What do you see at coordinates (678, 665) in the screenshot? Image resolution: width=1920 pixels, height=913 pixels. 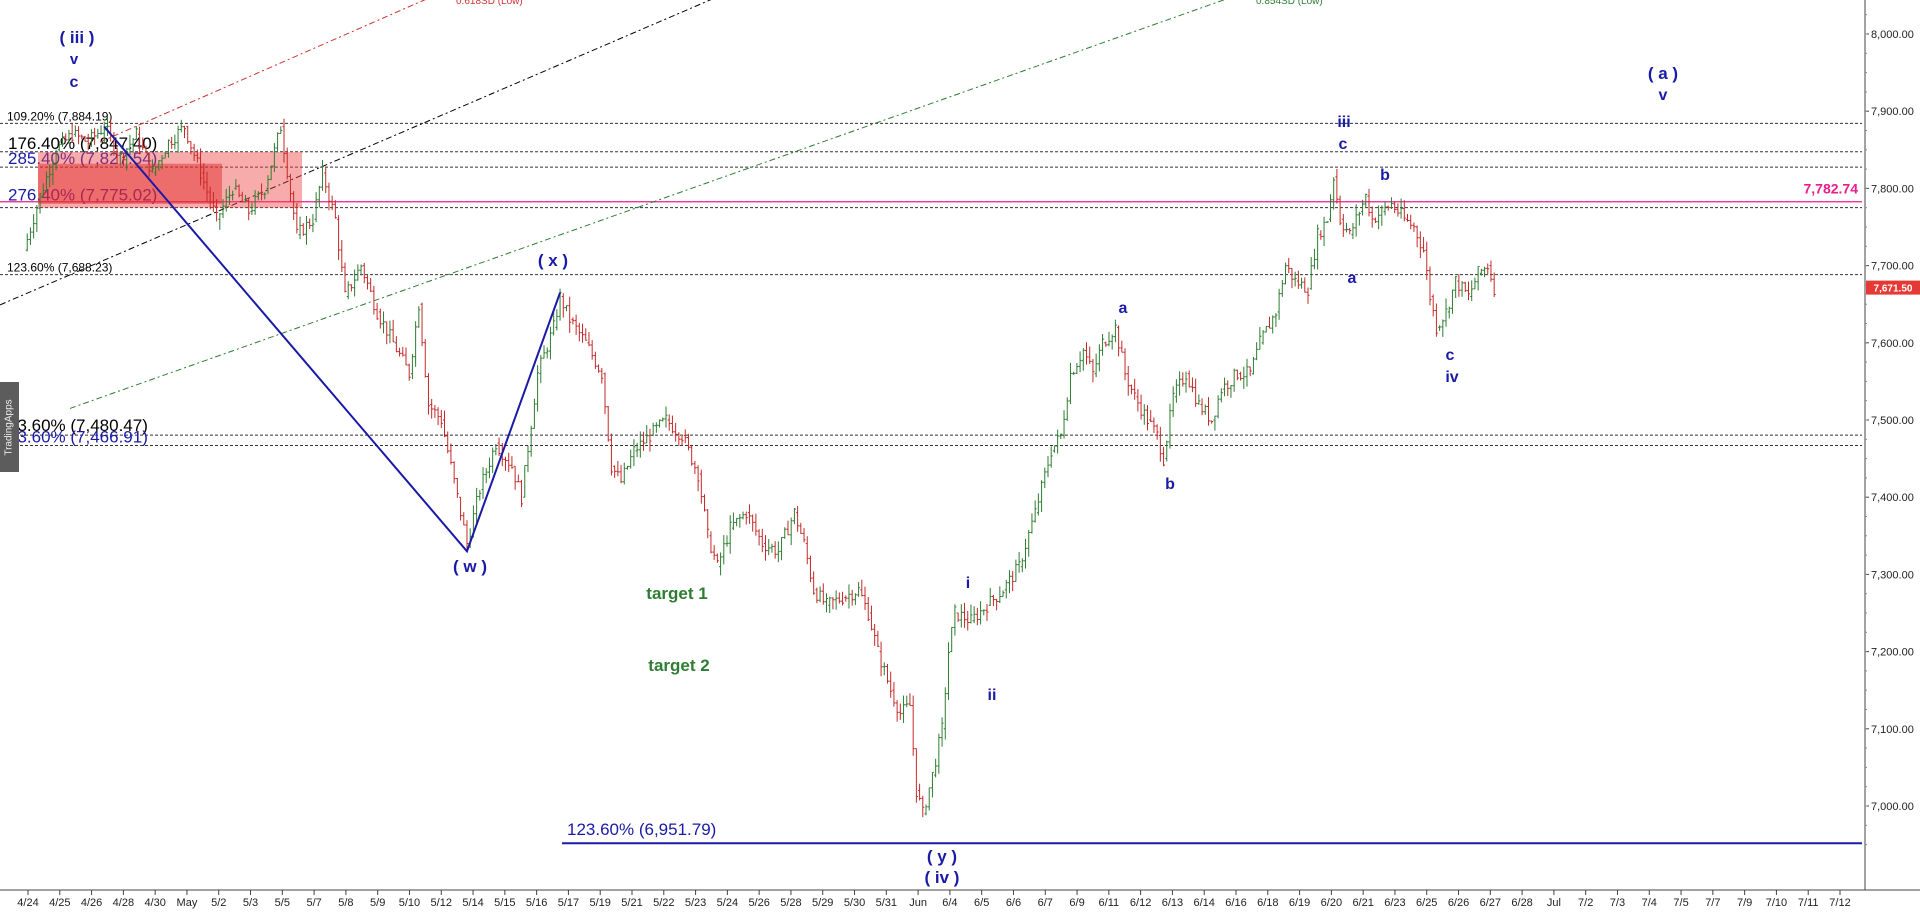 I see `target-2-label: target 2` at bounding box center [678, 665].